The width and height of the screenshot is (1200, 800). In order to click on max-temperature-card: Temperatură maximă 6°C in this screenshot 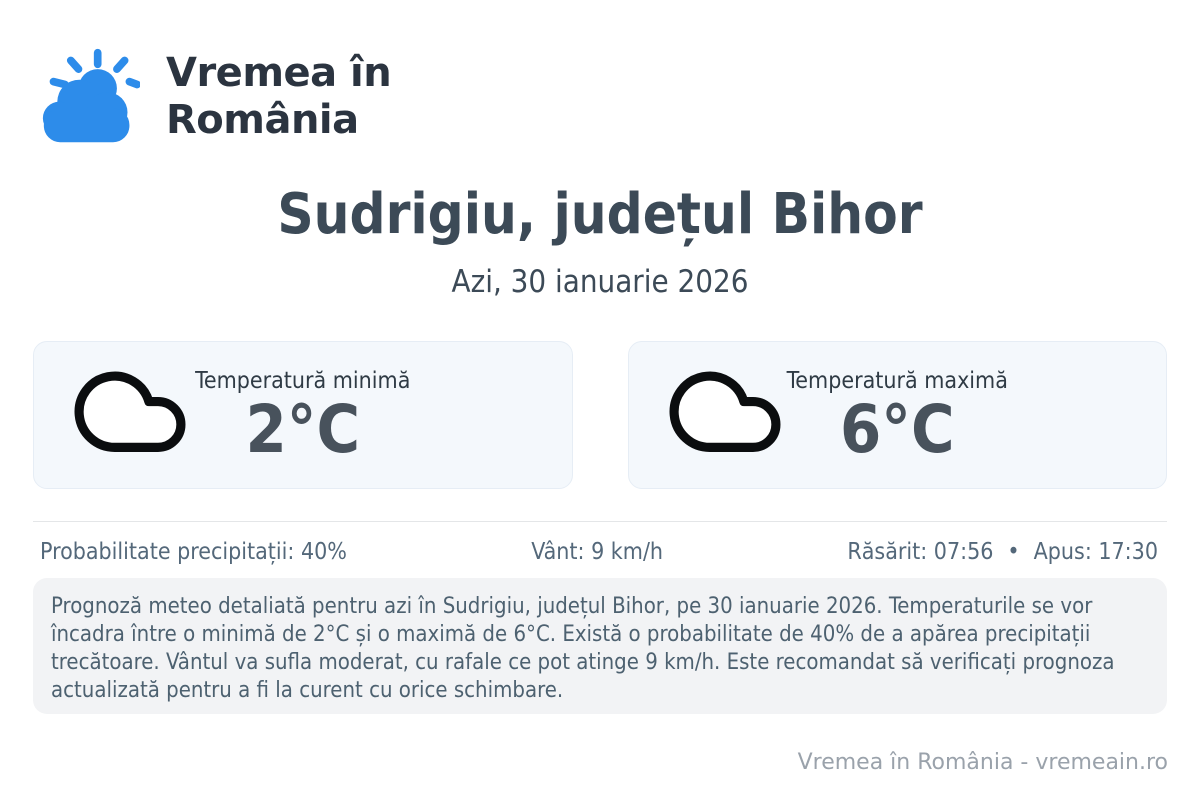, I will do `click(897, 415)`.